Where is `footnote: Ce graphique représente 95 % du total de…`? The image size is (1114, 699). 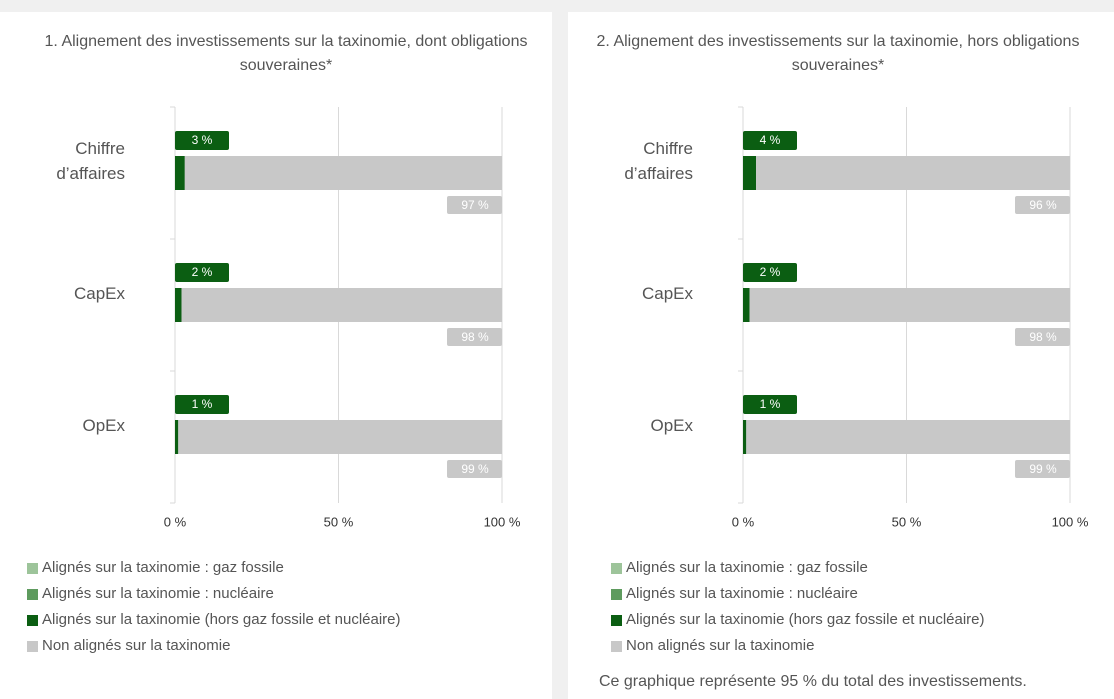
footnote: Ce graphique représente 95 % du total de… is located at coordinates (813, 681).